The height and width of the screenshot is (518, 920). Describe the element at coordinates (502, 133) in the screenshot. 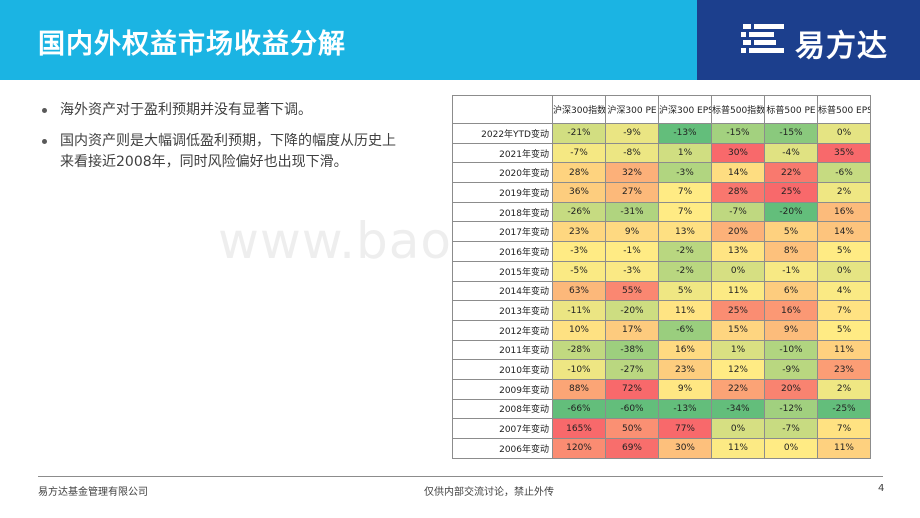

I see `row-label: 2022年YTD变动` at that location.